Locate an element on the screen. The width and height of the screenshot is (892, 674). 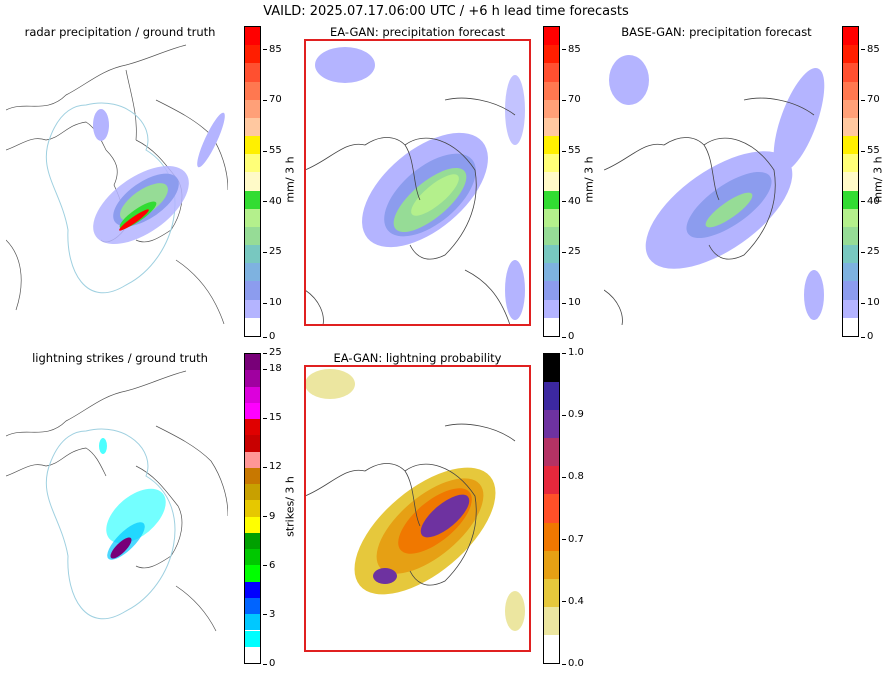
radar-precip-map is located at coordinates (117, 182).